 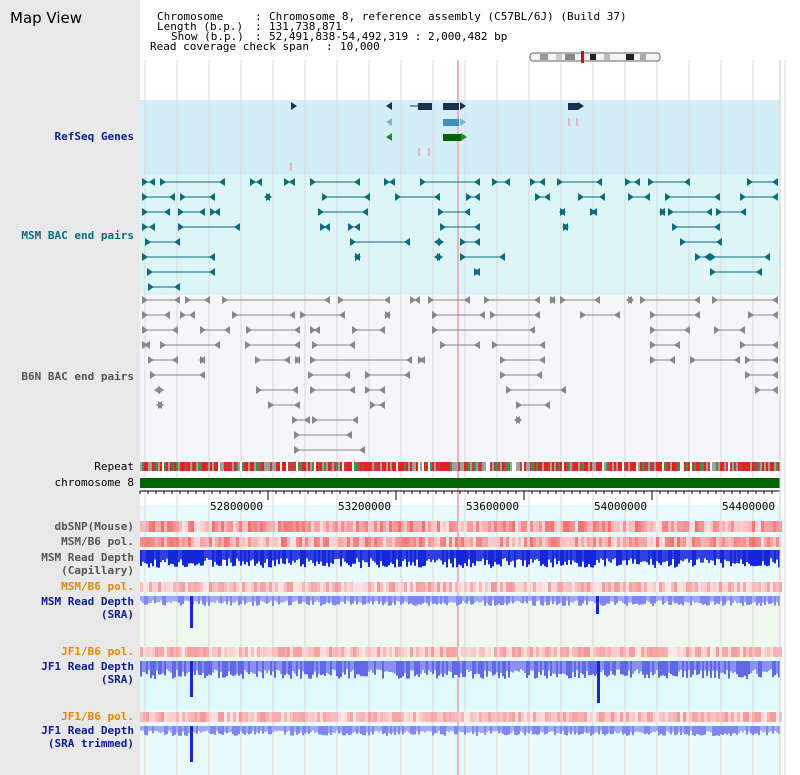 What do you see at coordinates (97, 586) in the screenshot?
I see `track-label-msm-b6-pol-2: MSM/B6 pol.` at bounding box center [97, 586].